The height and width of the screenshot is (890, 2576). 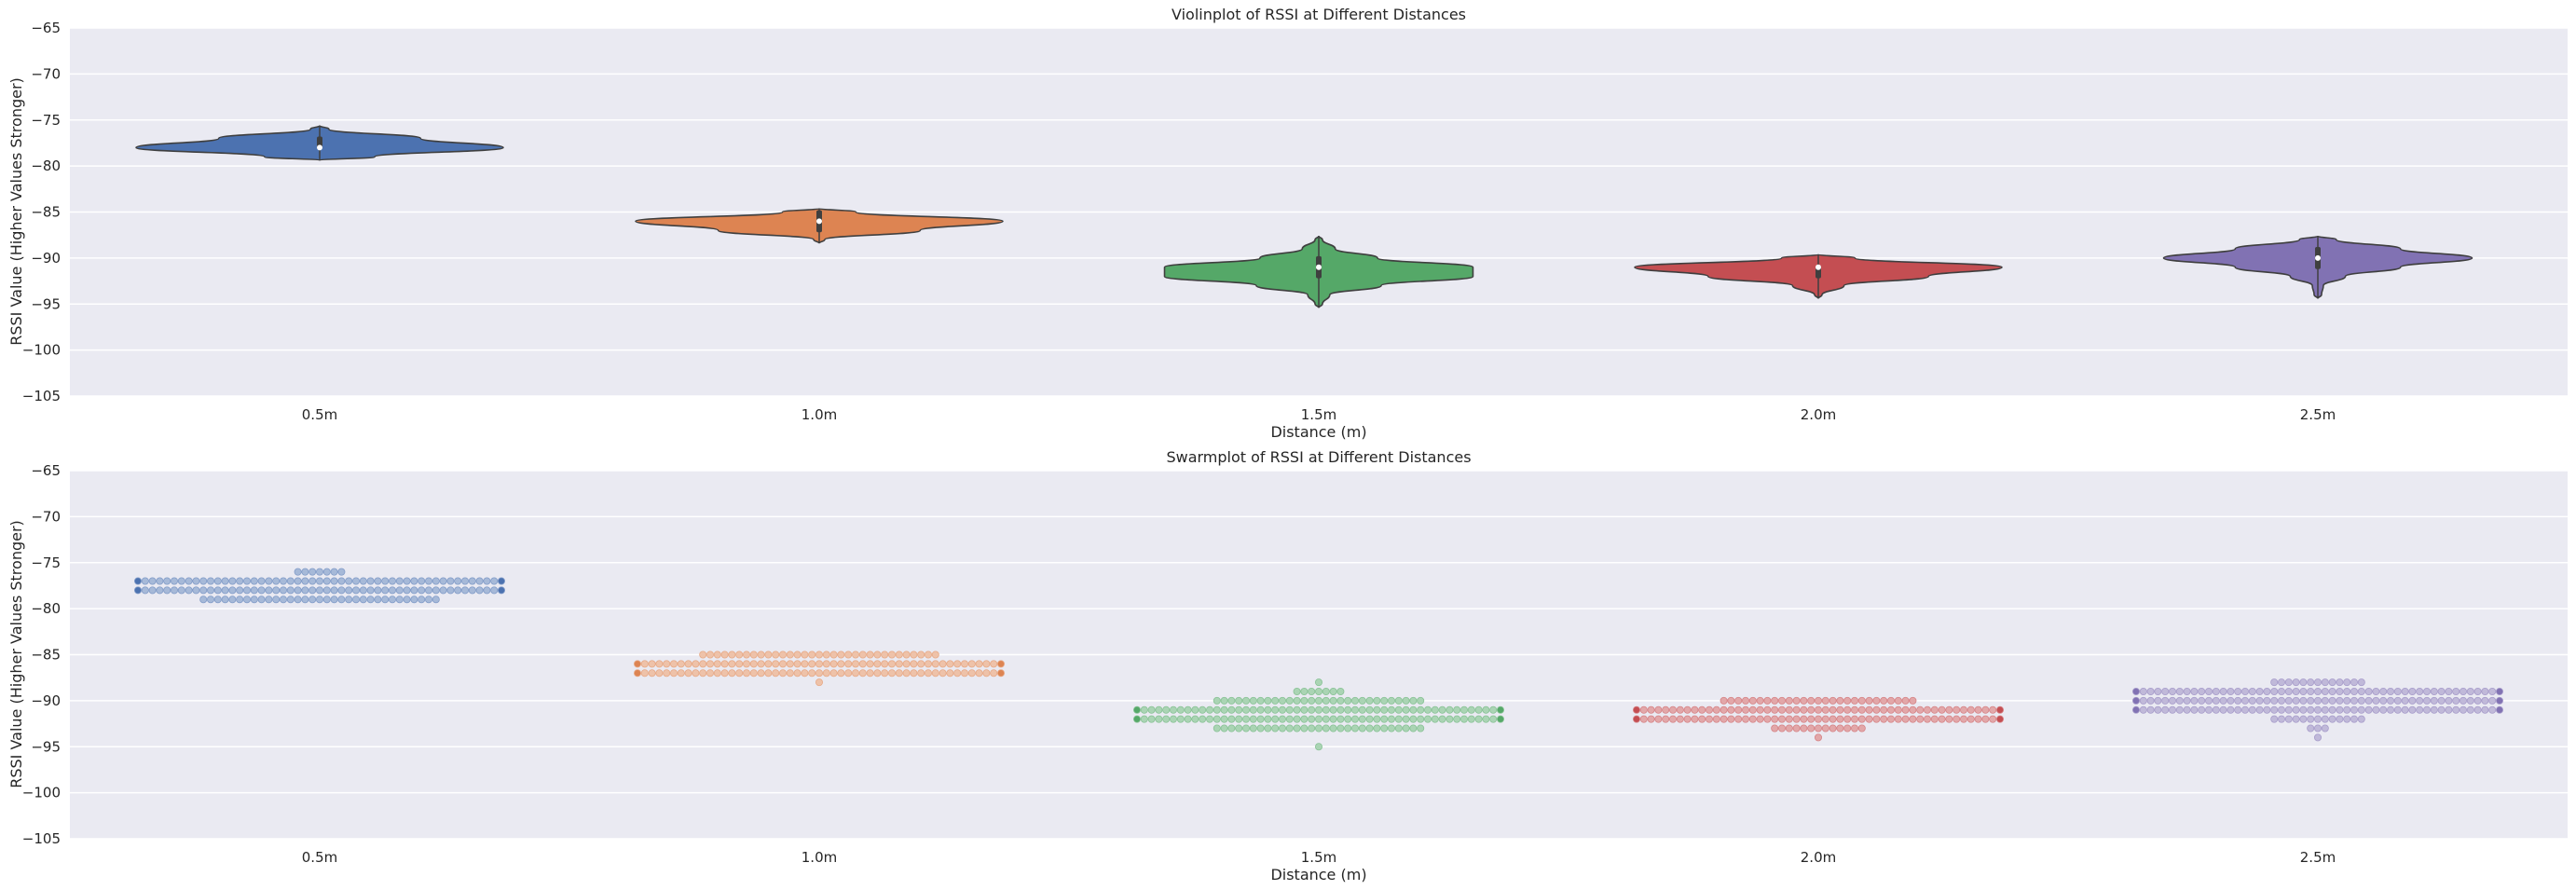 I want to click on swarm-y-tick-label: −85, so click(x=46, y=655).